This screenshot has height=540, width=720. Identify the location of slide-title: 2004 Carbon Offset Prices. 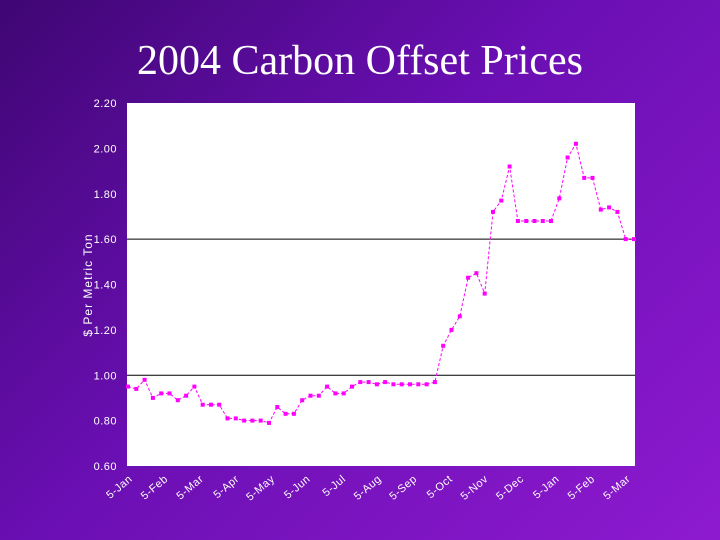
(360, 61).